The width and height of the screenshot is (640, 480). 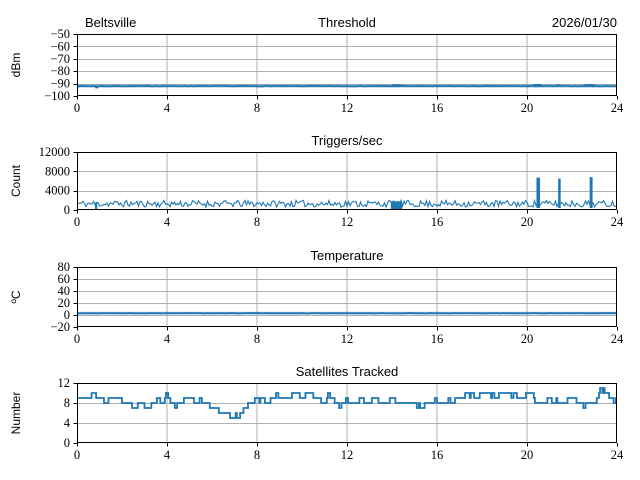 I want to click on date-label: 2026/01/30, so click(x=584, y=22).